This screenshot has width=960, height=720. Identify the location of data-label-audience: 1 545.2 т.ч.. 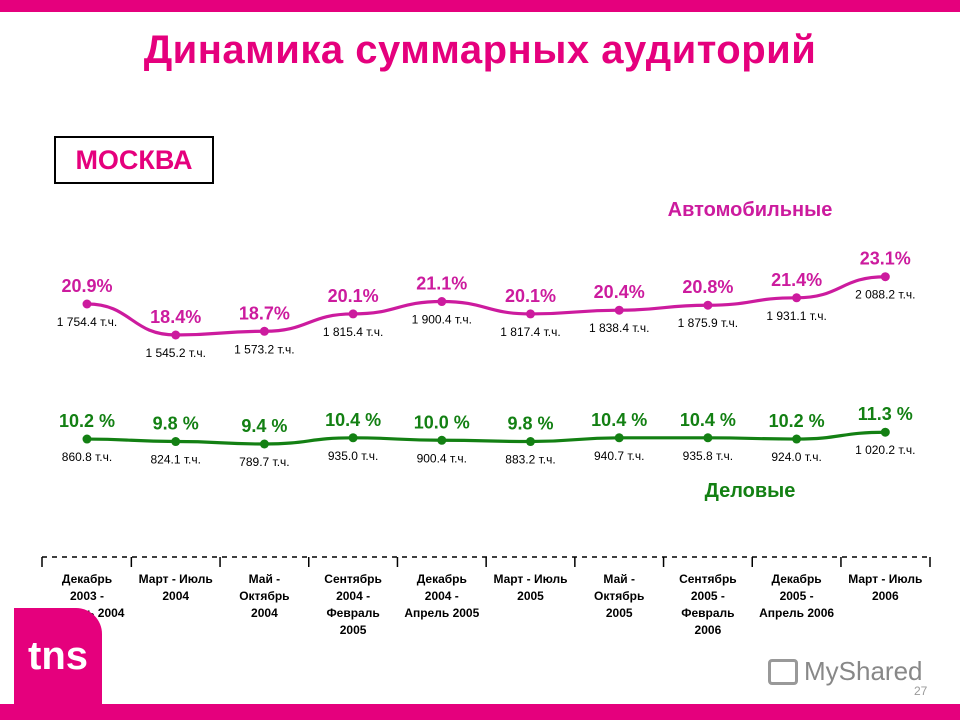
(175, 353).